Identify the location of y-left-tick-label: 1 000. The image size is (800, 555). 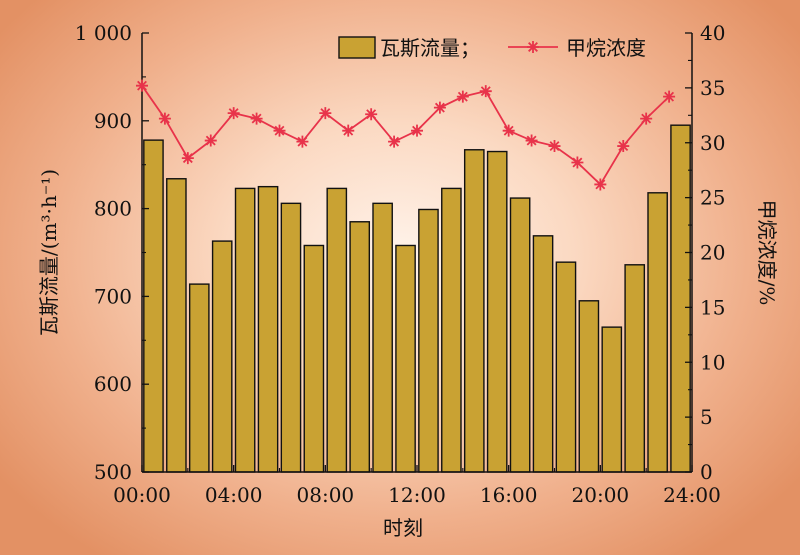
(103, 33).